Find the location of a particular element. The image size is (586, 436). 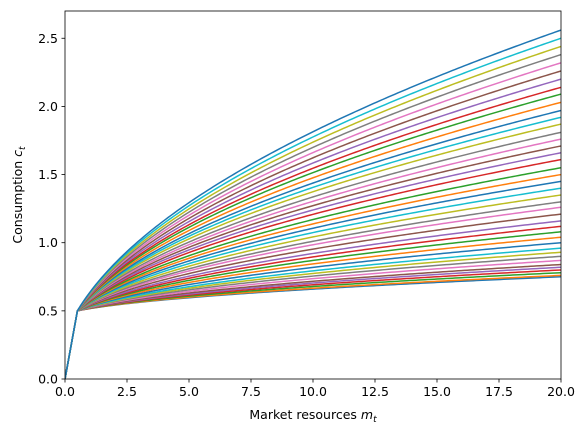

y-axis-ticks: 0.0 0.5 1.0 1.5 2.0 2.5 is located at coordinates (51, 209).